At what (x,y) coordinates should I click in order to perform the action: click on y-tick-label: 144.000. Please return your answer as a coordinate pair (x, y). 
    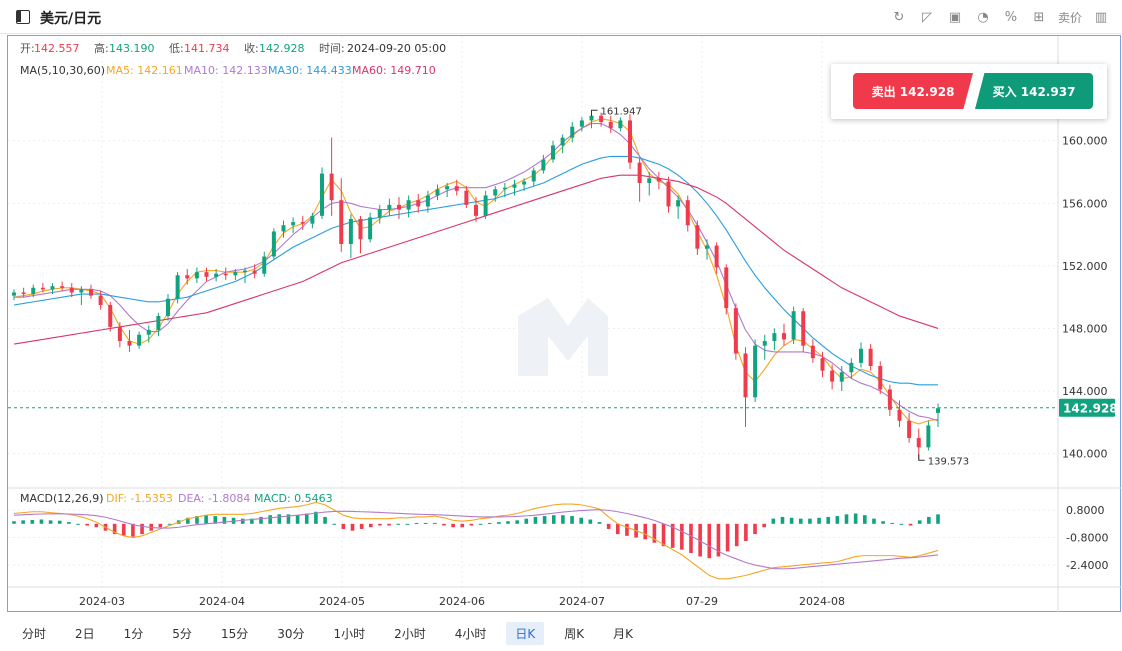
    Looking at the image, I should click on (1085, 391).